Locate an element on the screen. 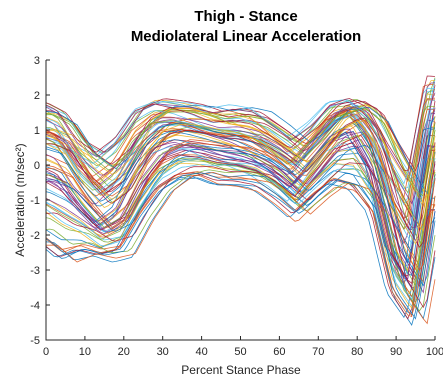 The width and height of the screenshot is (443, 384). y-tick-label: -4 is located at coordinates (35, 306).